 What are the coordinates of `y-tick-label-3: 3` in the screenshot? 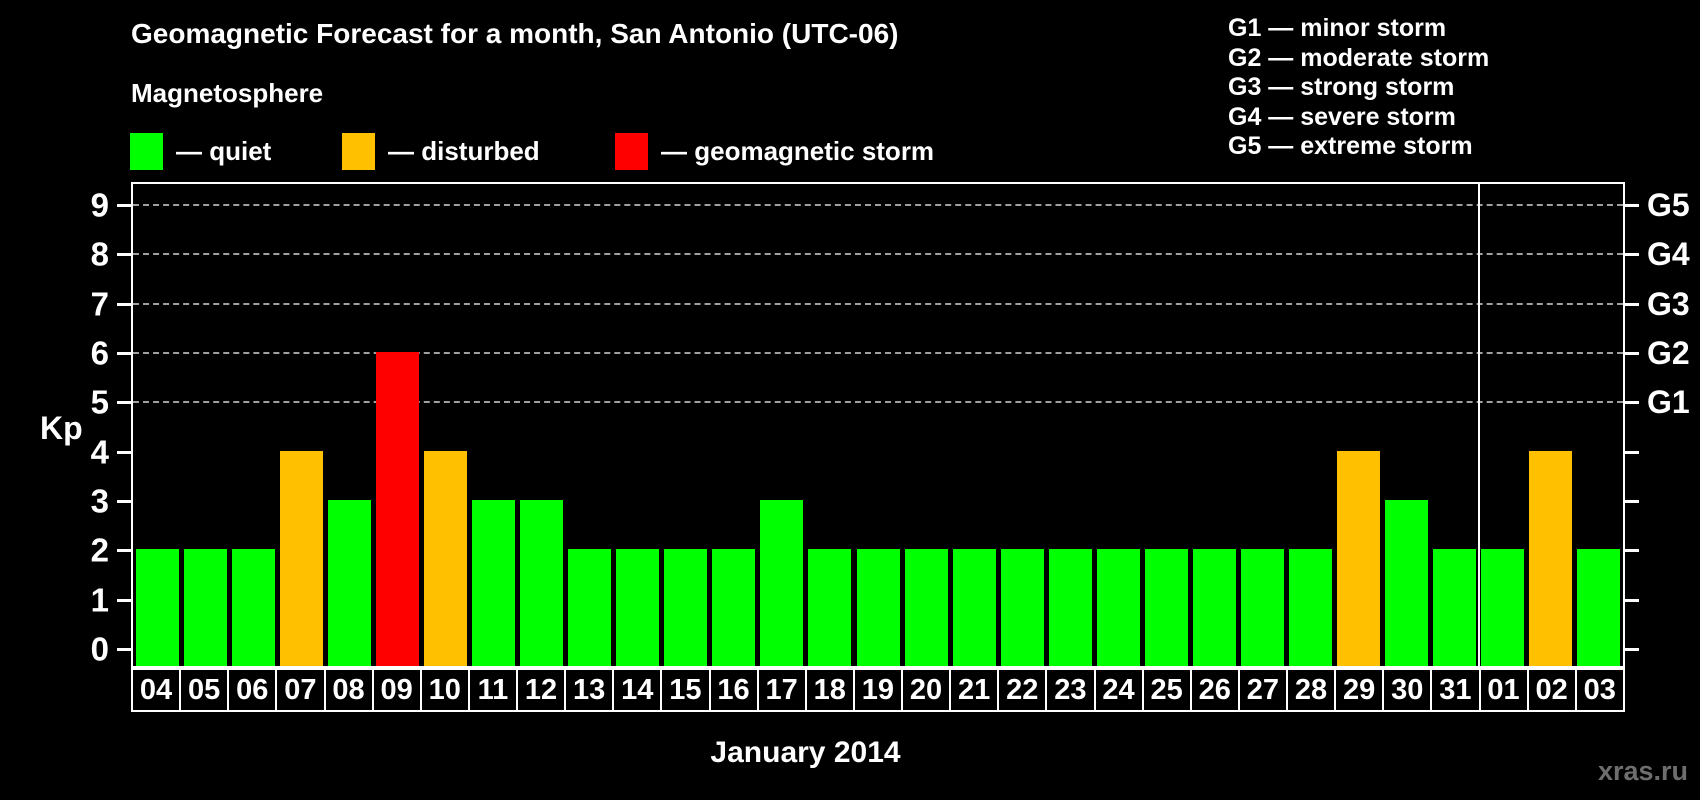 It's located at (99, 501).